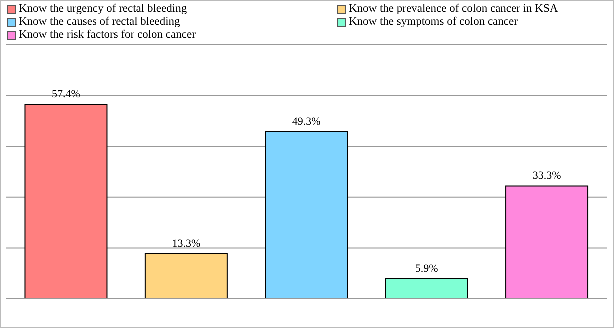  What do you see at coordinates (433, 22) in the screenshot?
I see `legend-label: Know the symptoms of colon cancer` at bounding box center [433, 22].